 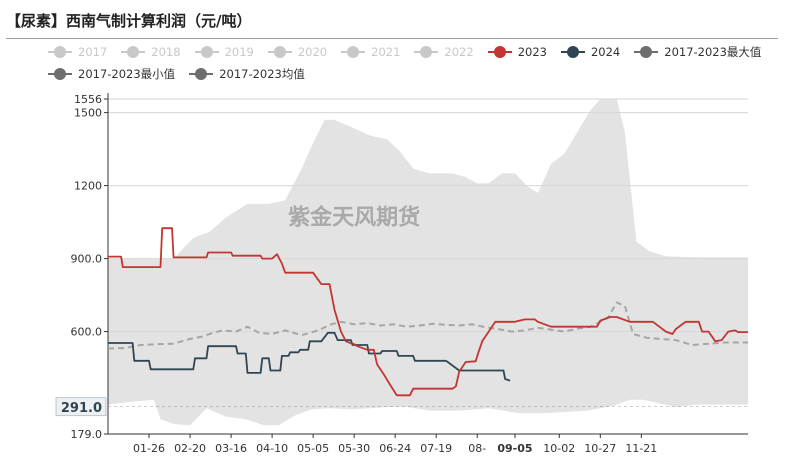 I want to click on x-tick-label: 04-10, so click(x=272, y=448).